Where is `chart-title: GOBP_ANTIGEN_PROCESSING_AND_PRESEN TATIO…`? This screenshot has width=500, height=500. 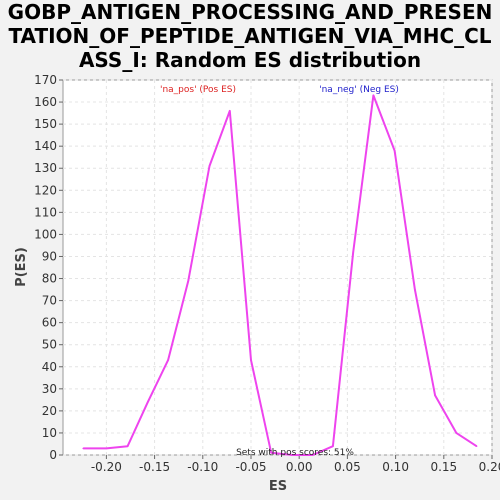
chart-title: GOBP_ANTIGEN_PROCESSING_AND_PRESEN TATIO… is located at coordinates (250, 36).